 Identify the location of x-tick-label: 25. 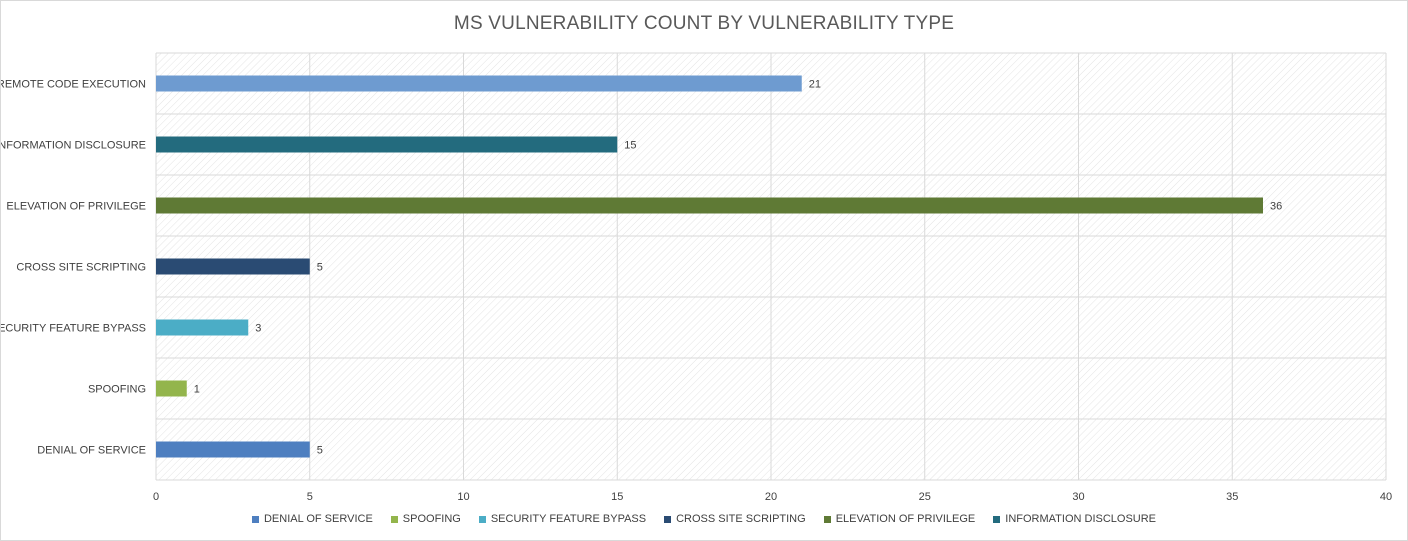
(925, 497).